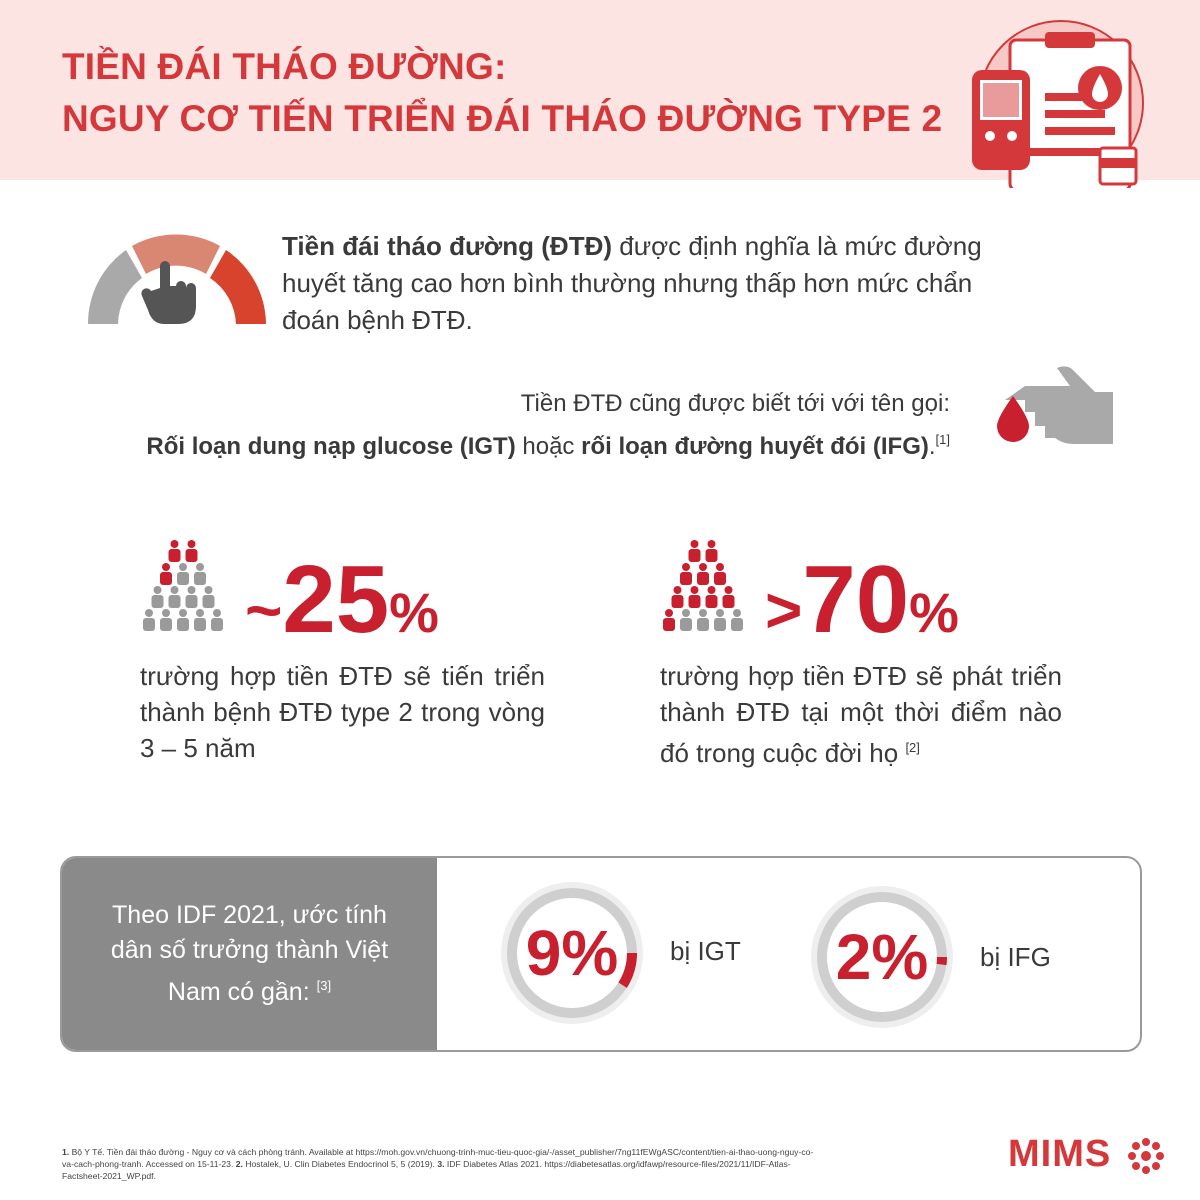 The height and width of the screenshot is (1200, 1200). What do you see at coordinates (1146, 1156) in the screenshot?
I see `logo-mark` at bounding box center [1146, 1156].